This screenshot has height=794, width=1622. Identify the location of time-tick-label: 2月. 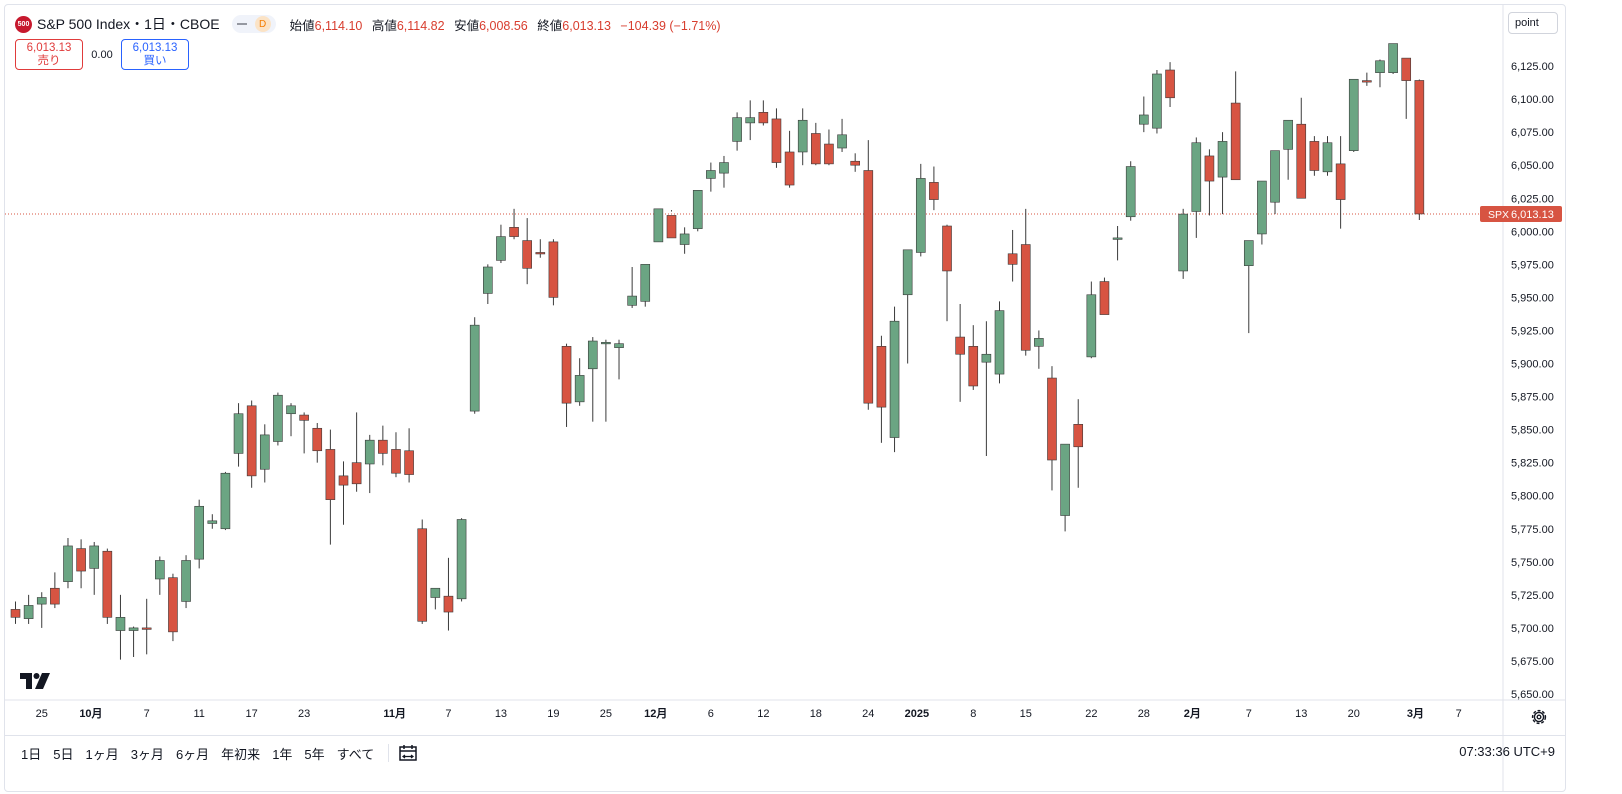
(1192, 713).